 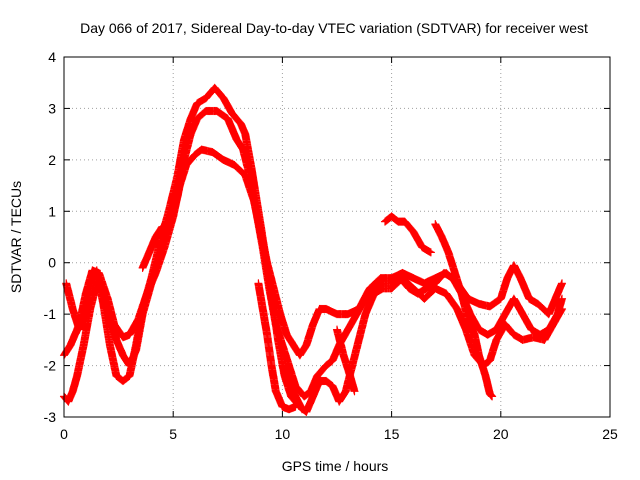 I want to click on x-tick-label: 0, so click(x=64, y=434).